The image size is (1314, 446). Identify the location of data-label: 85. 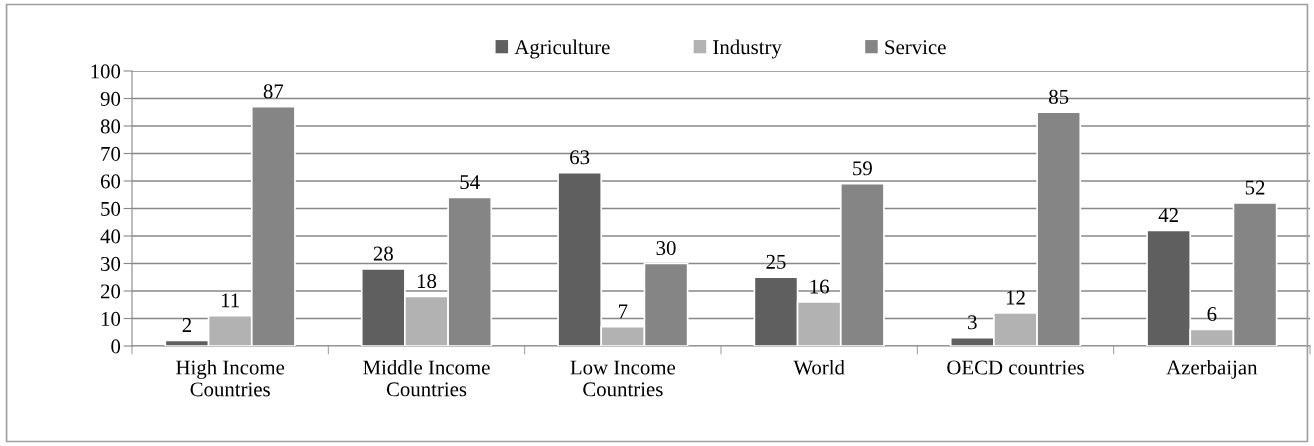
(1059, 96).